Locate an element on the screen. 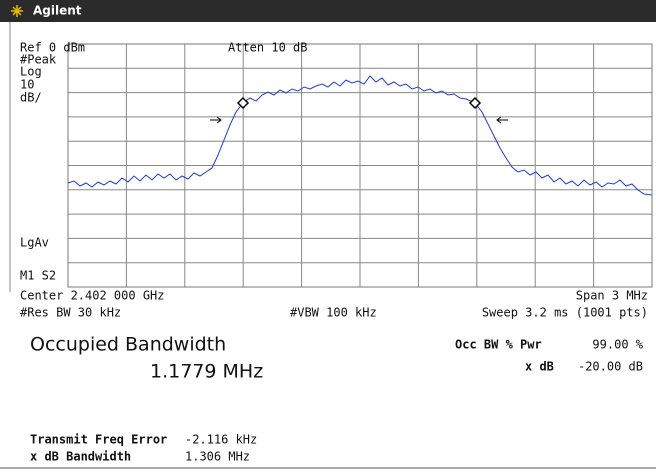 This screenshot has height=472, width=656. marker-info: M1 S2 is located at coordinates (38, 276).